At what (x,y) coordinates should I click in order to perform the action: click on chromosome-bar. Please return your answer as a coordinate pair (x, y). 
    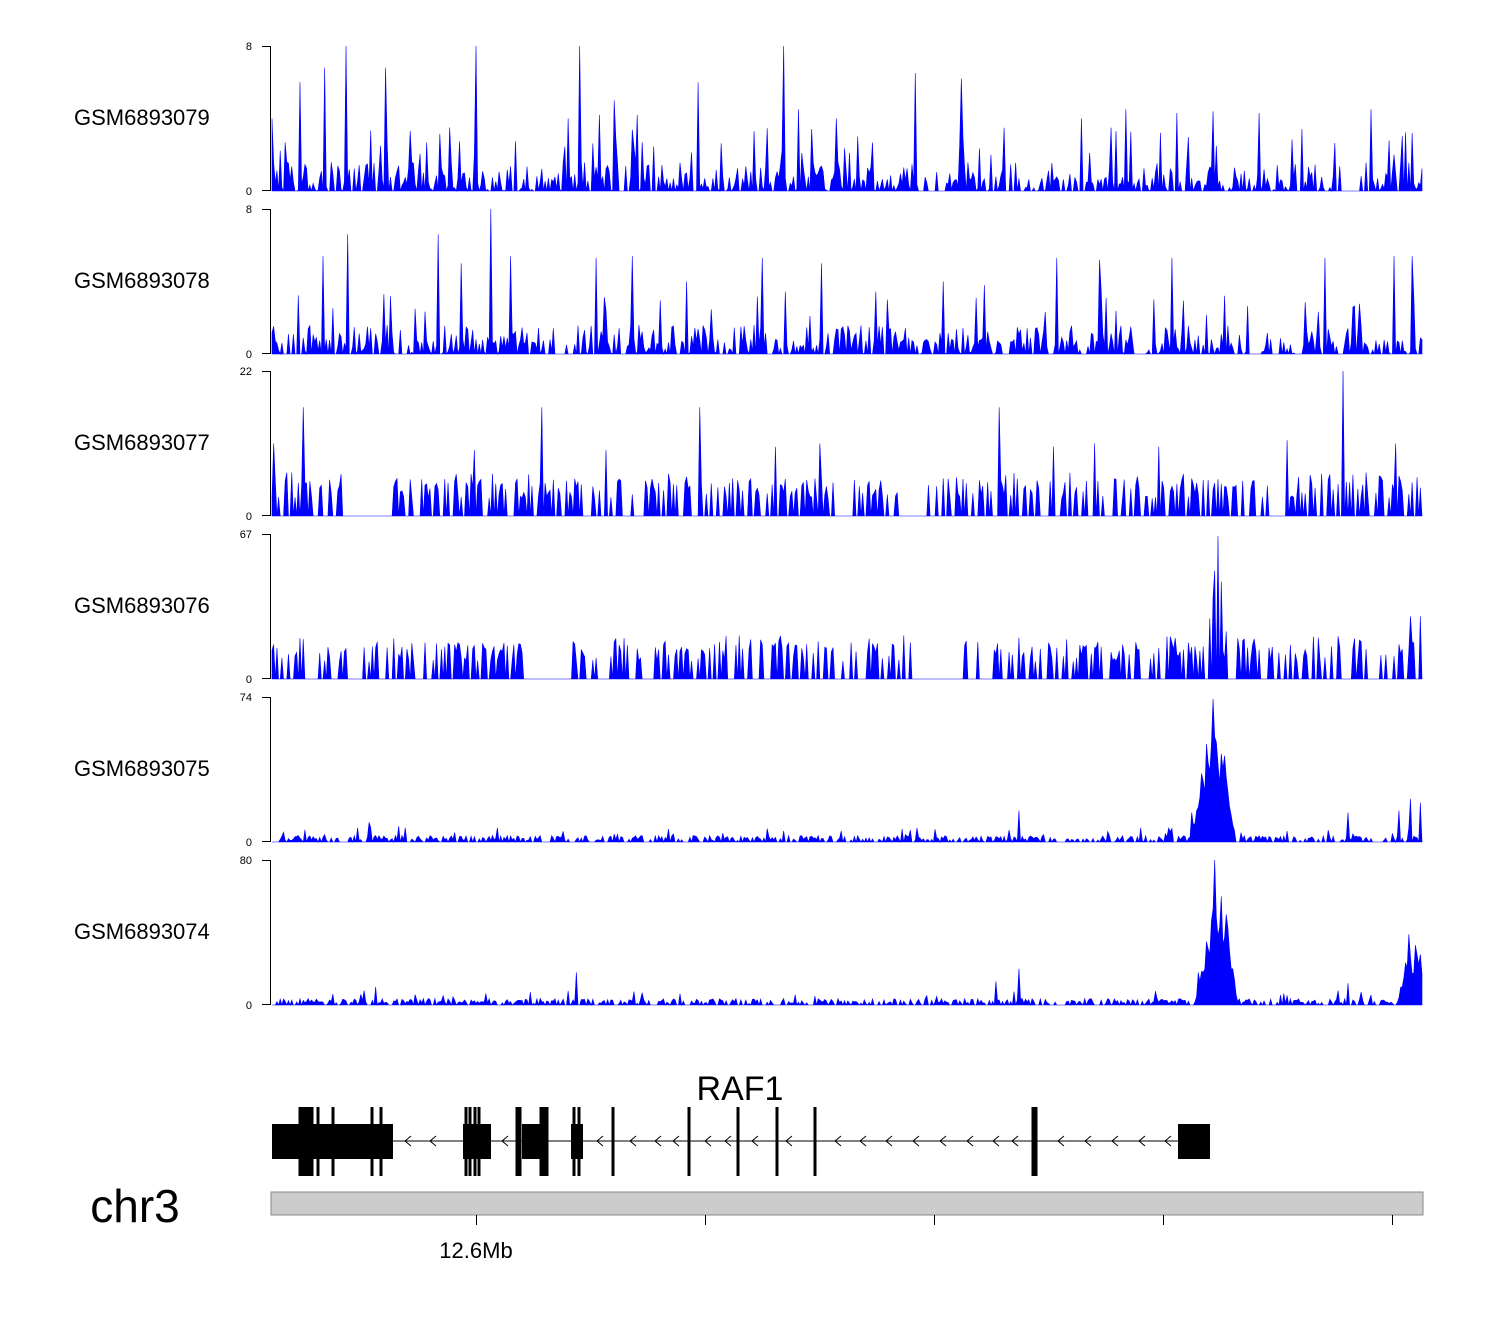
    Looking at the image, I should click on (847, 1203).